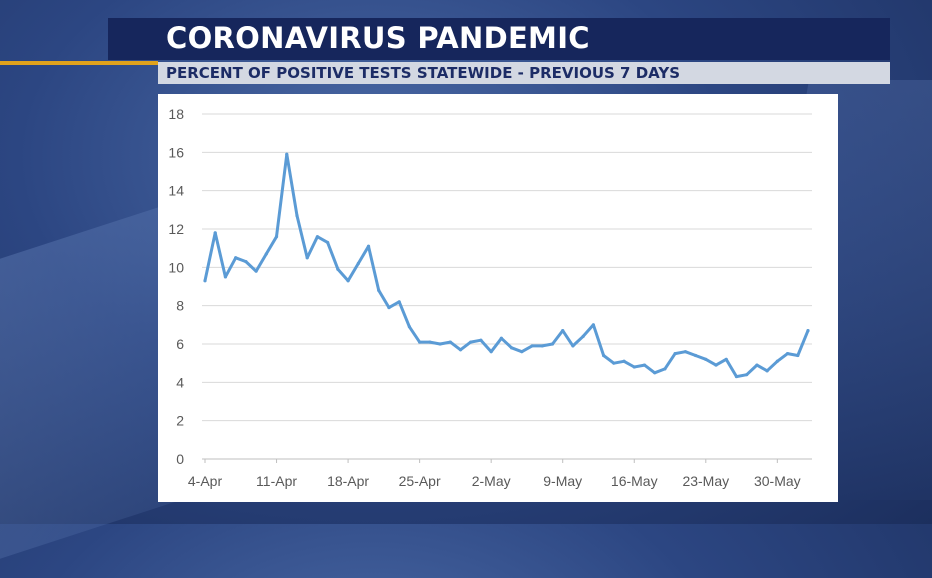 Image resolution: width=932 pixels, height=578 pixels. What do you see at coordinates (180, 421) in the screenshot?
I see `y-tick-label: 2` at bounding box center [180, 421].